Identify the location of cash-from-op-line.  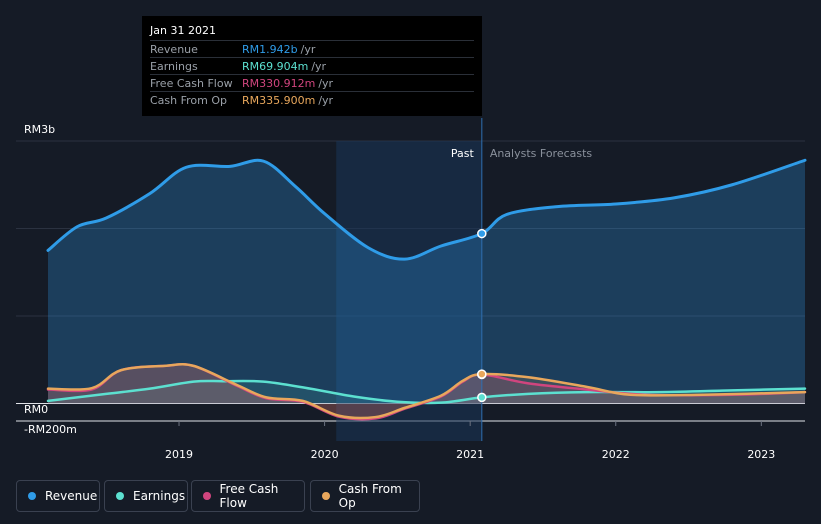
(426, 391).